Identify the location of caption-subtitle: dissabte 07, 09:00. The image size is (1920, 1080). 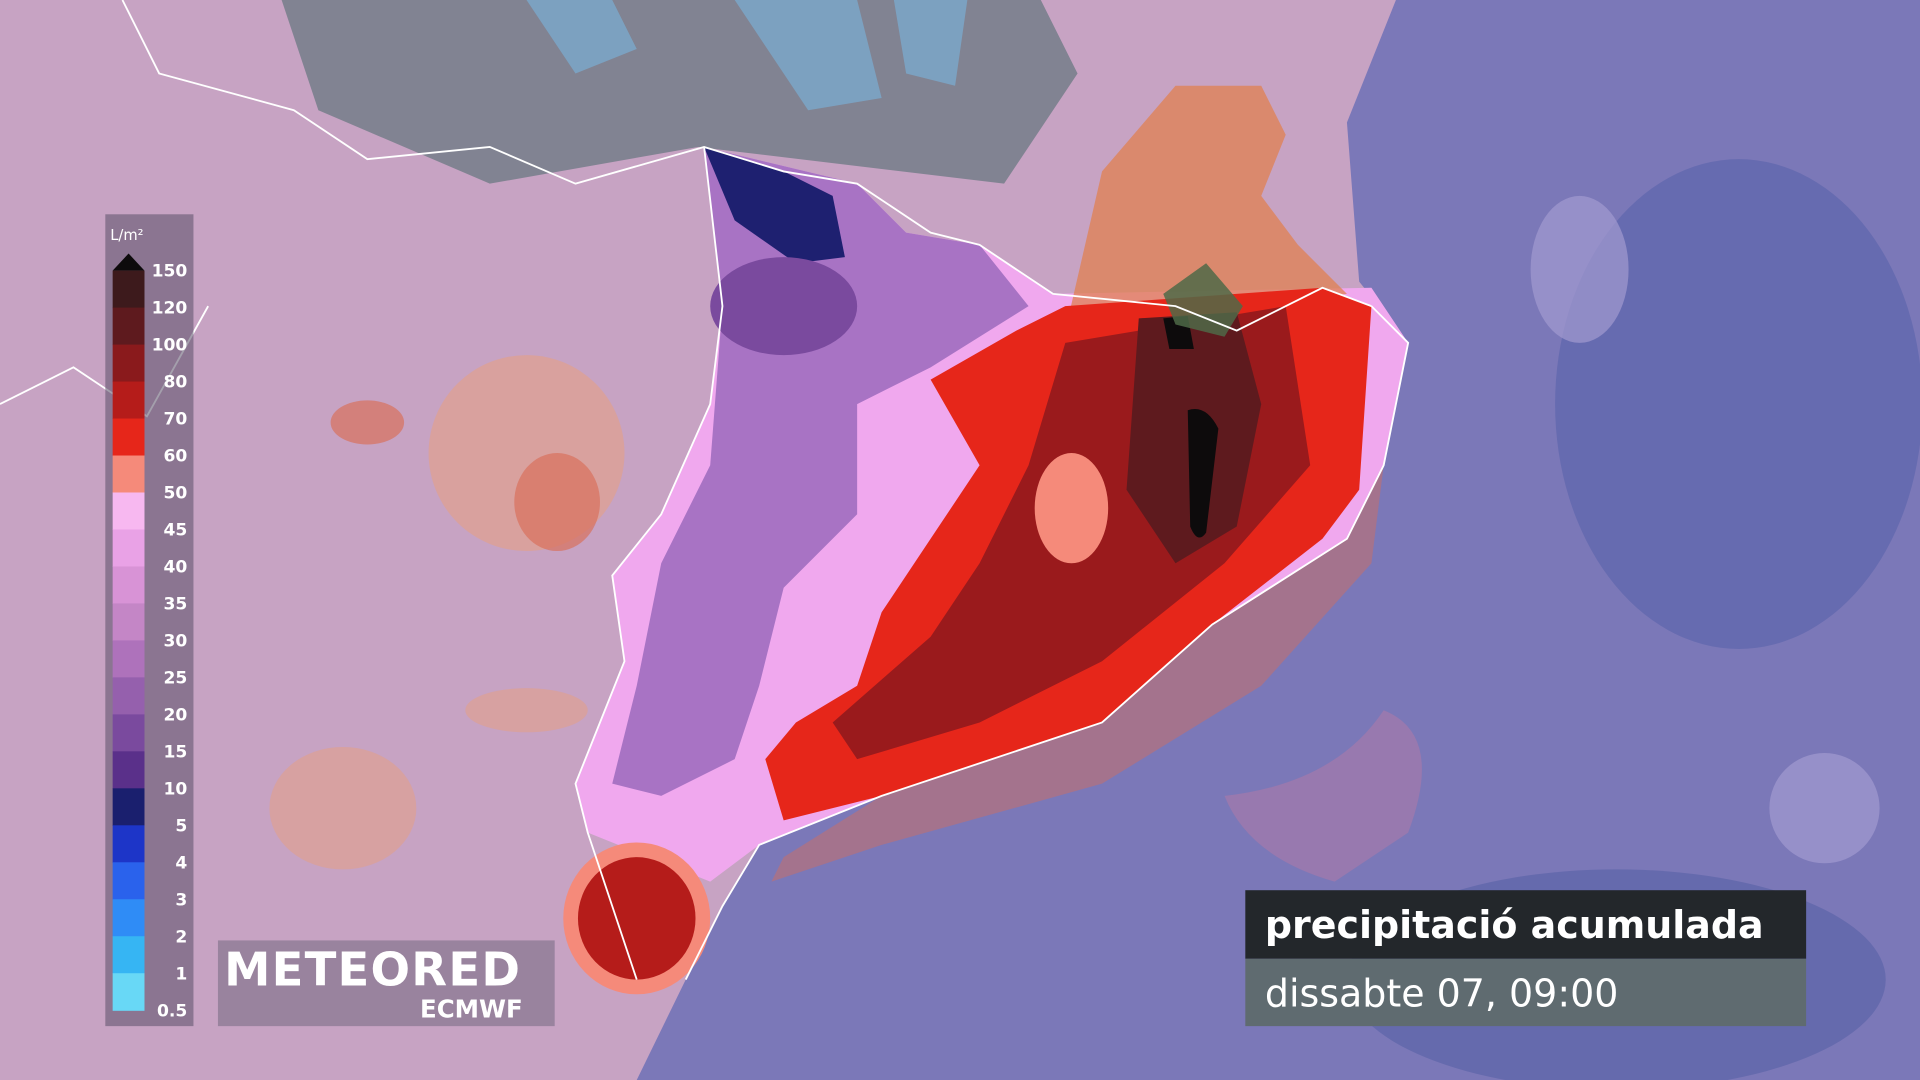
(1441, 994).